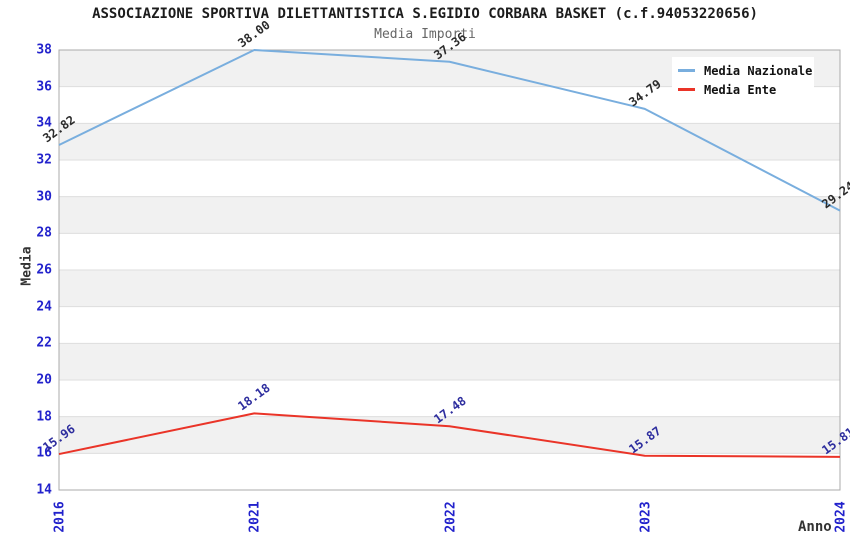 This screenshot has height=550, width=850. I want to click on legend: Media Nazionale Media Ente, so click(743, 80).